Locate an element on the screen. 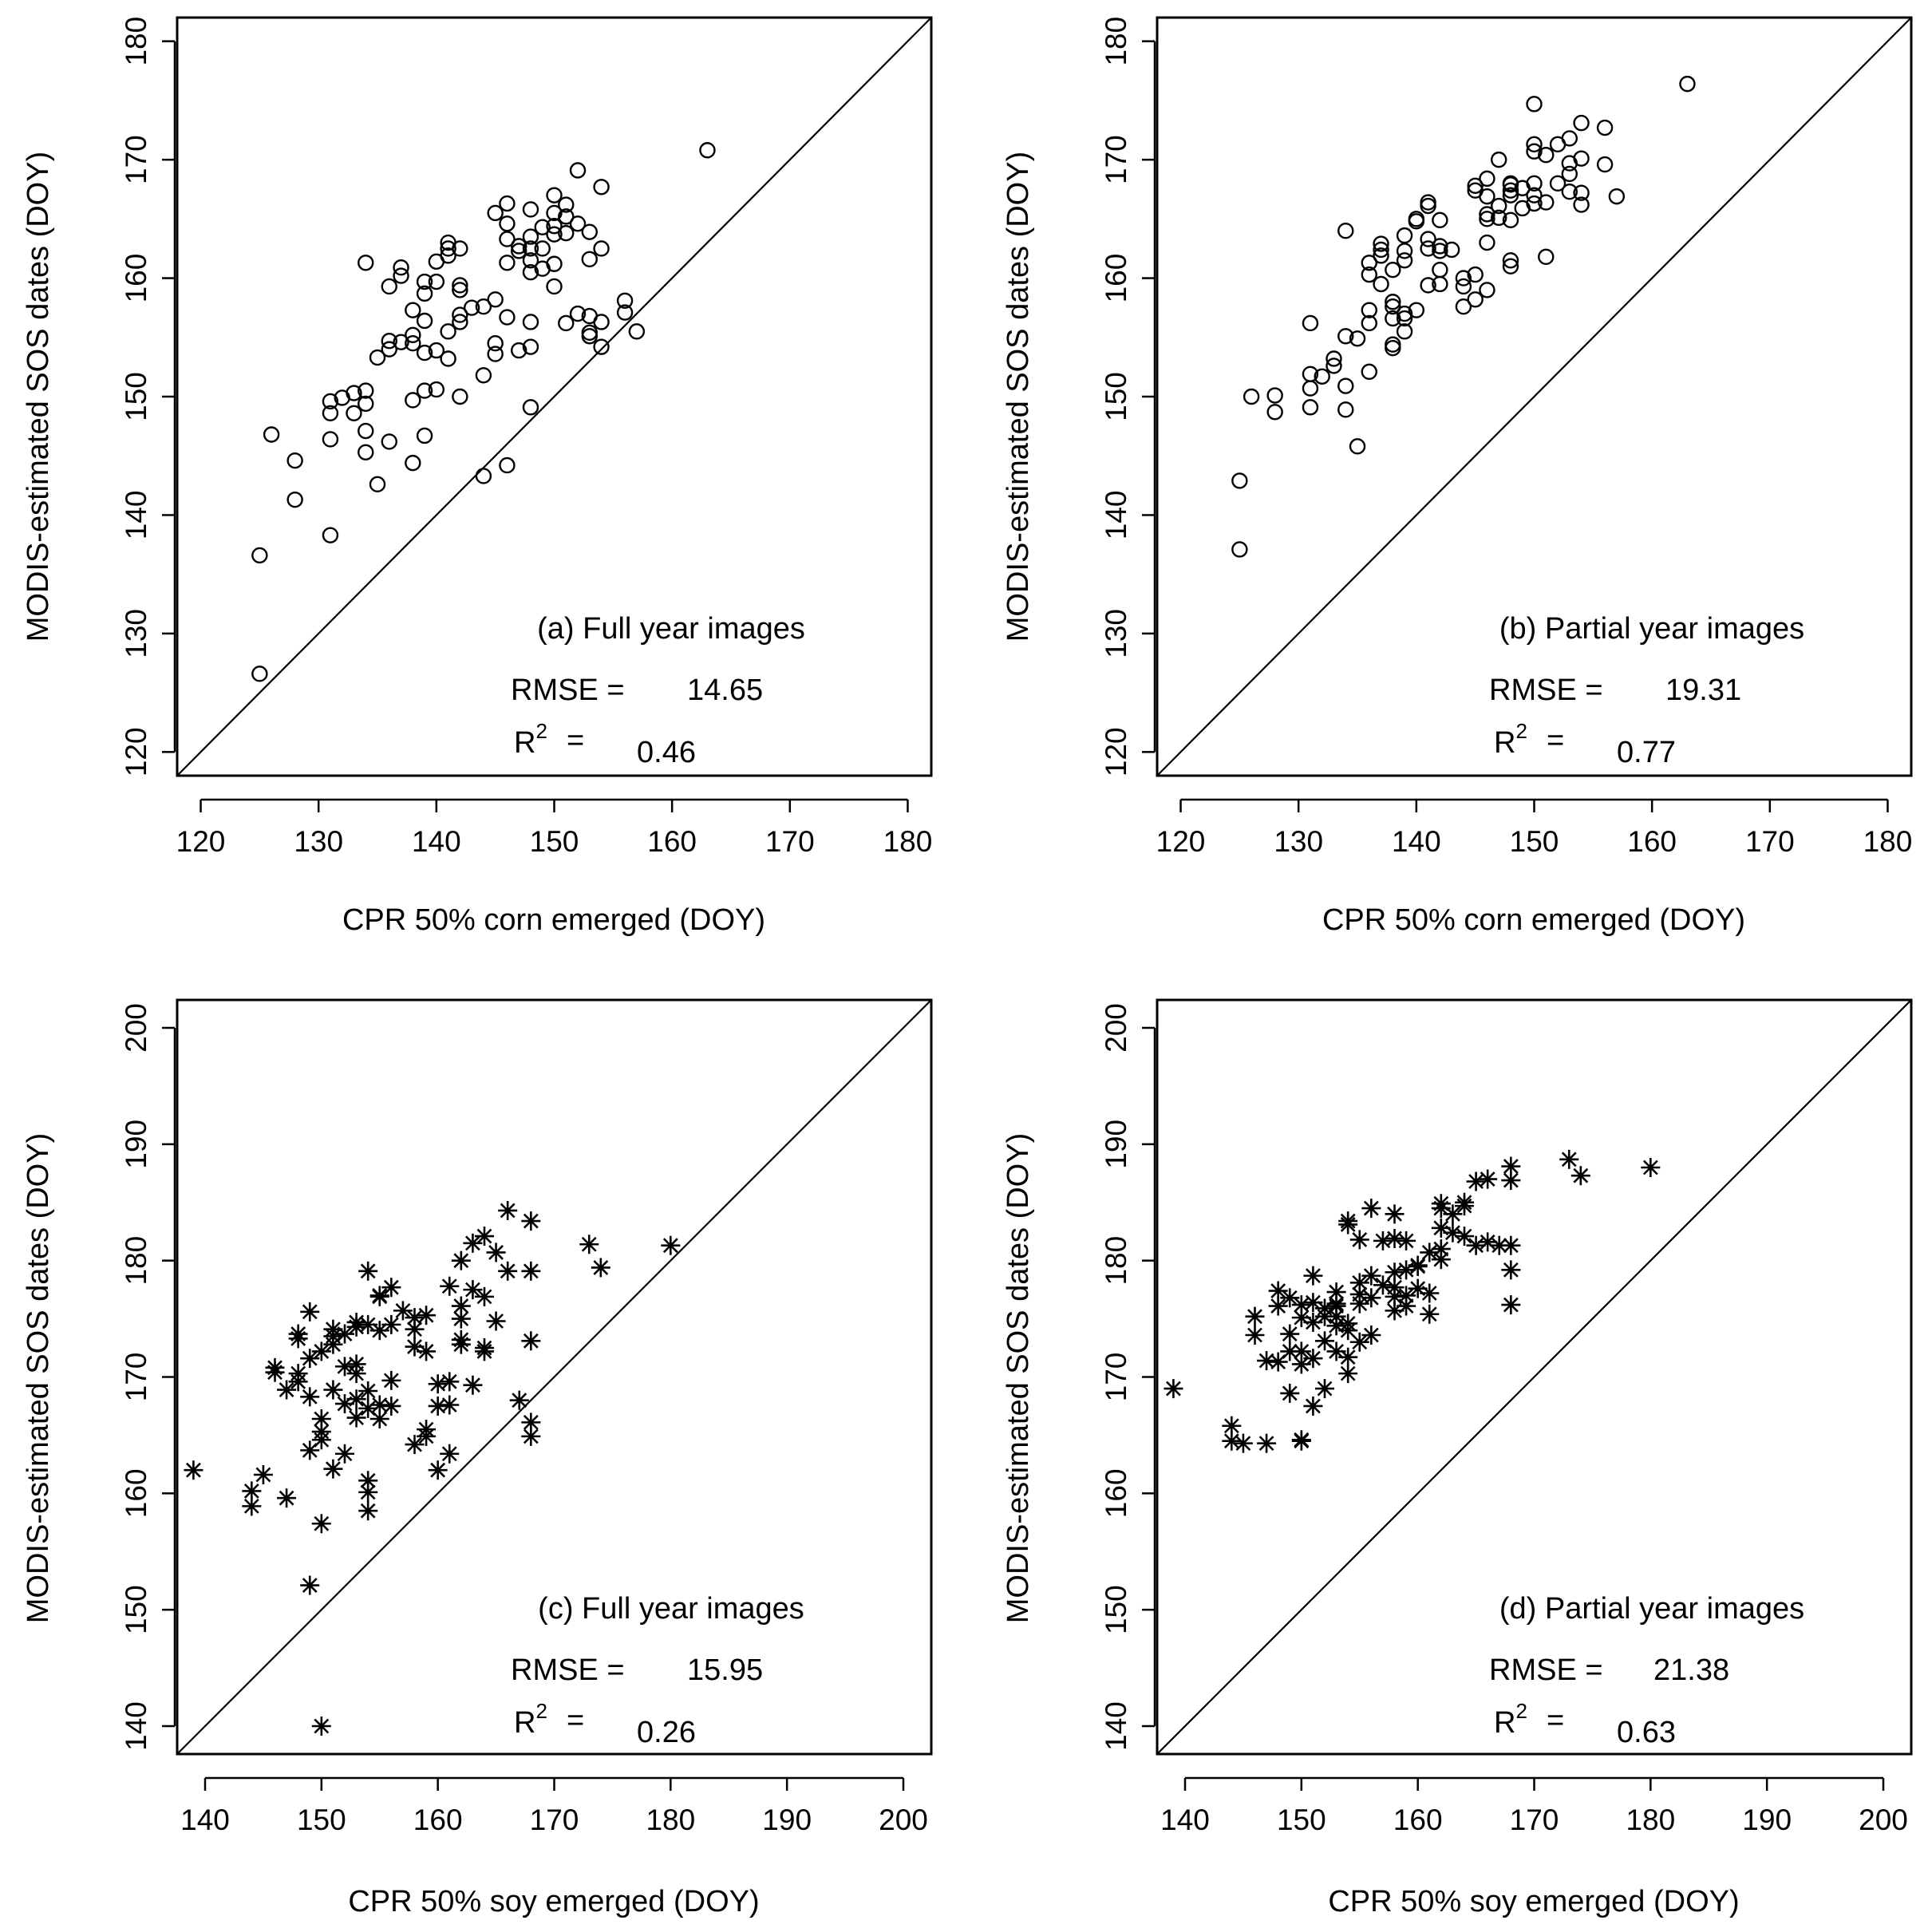 The image size is (1932, 1932). points-layer is located at coordinates (483, 412).